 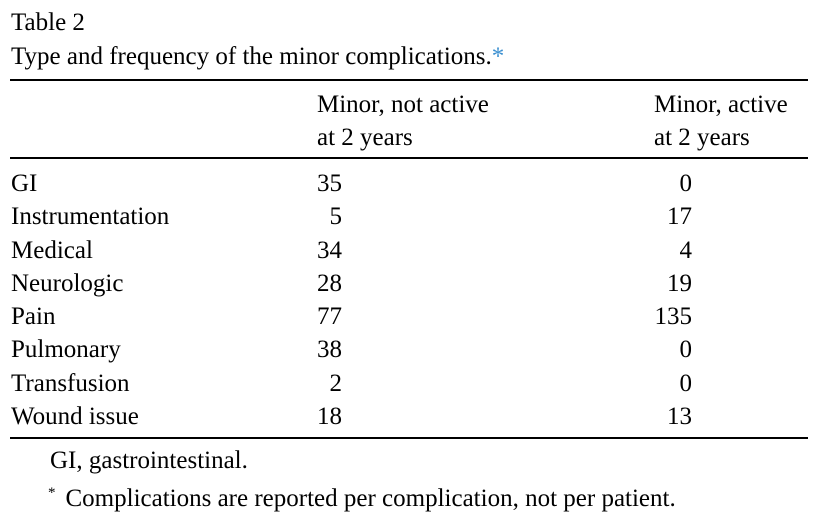 What do you see at coordinates (409, 438) in the screenshot?
I see `bottom-rule` at bounding box center [409, 438].